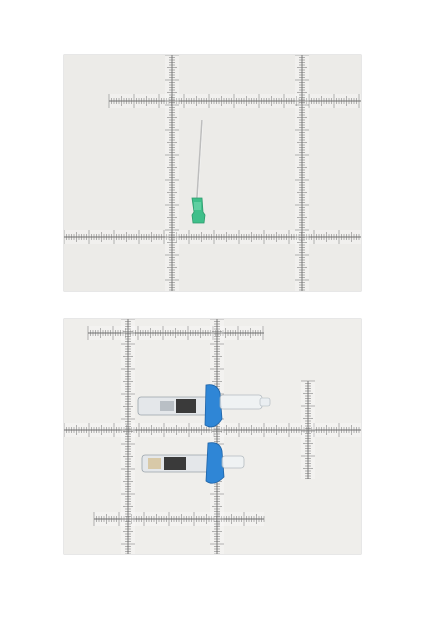  What do you see at coordinates (193, 463) in the screenshot?
I see `syringe-bottom` at bounding box center [193, 463].